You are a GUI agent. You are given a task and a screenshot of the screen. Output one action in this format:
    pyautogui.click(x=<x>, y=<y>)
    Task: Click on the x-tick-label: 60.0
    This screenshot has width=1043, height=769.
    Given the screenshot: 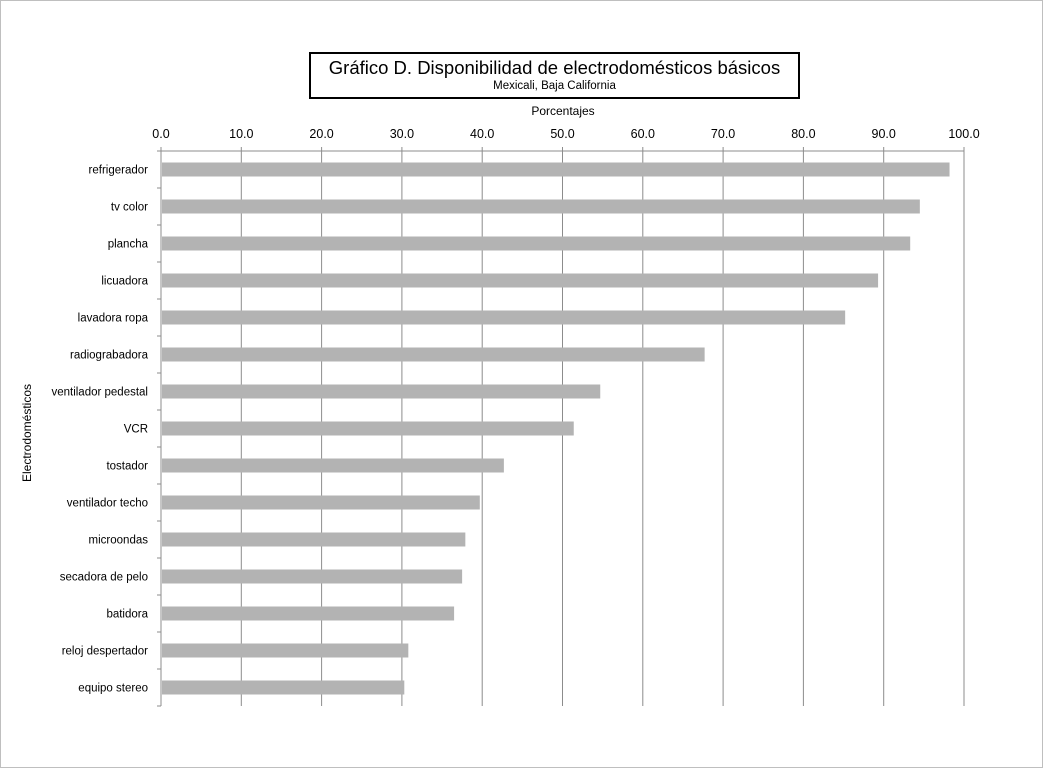 What is the action you would take?
    pyautogui.click(x=643, y=134)
    